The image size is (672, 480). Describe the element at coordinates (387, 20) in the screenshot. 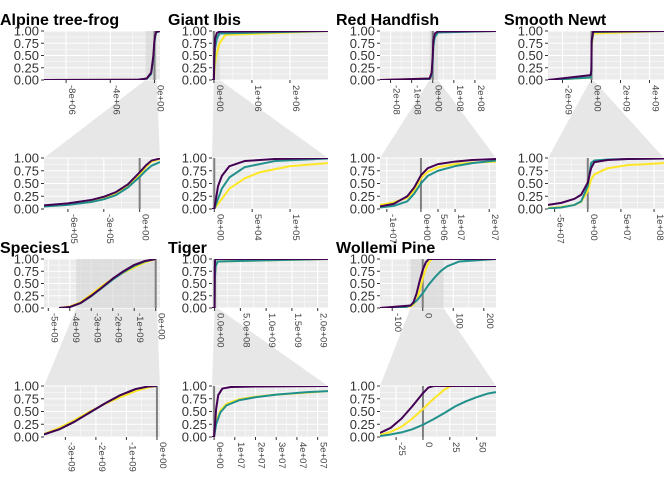

I see `panel-title: Red Handfish` at that location.